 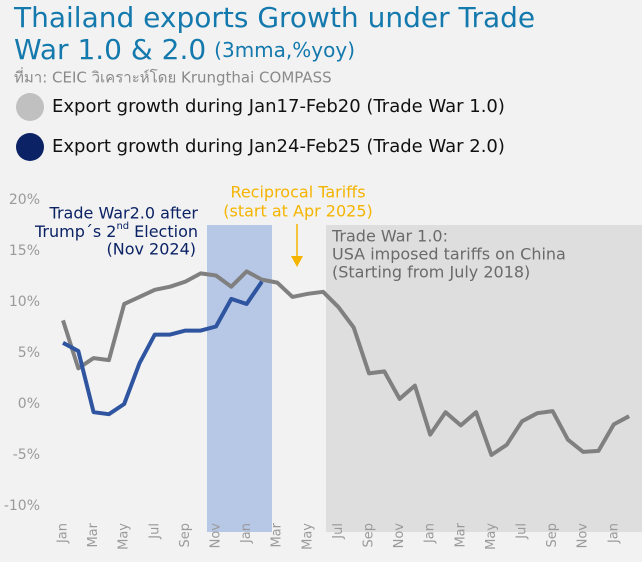 What do you see at coordinates (22, 506) in the screenshot?
I see `y-tick-label: -10%` at bounding box center [22, 506].